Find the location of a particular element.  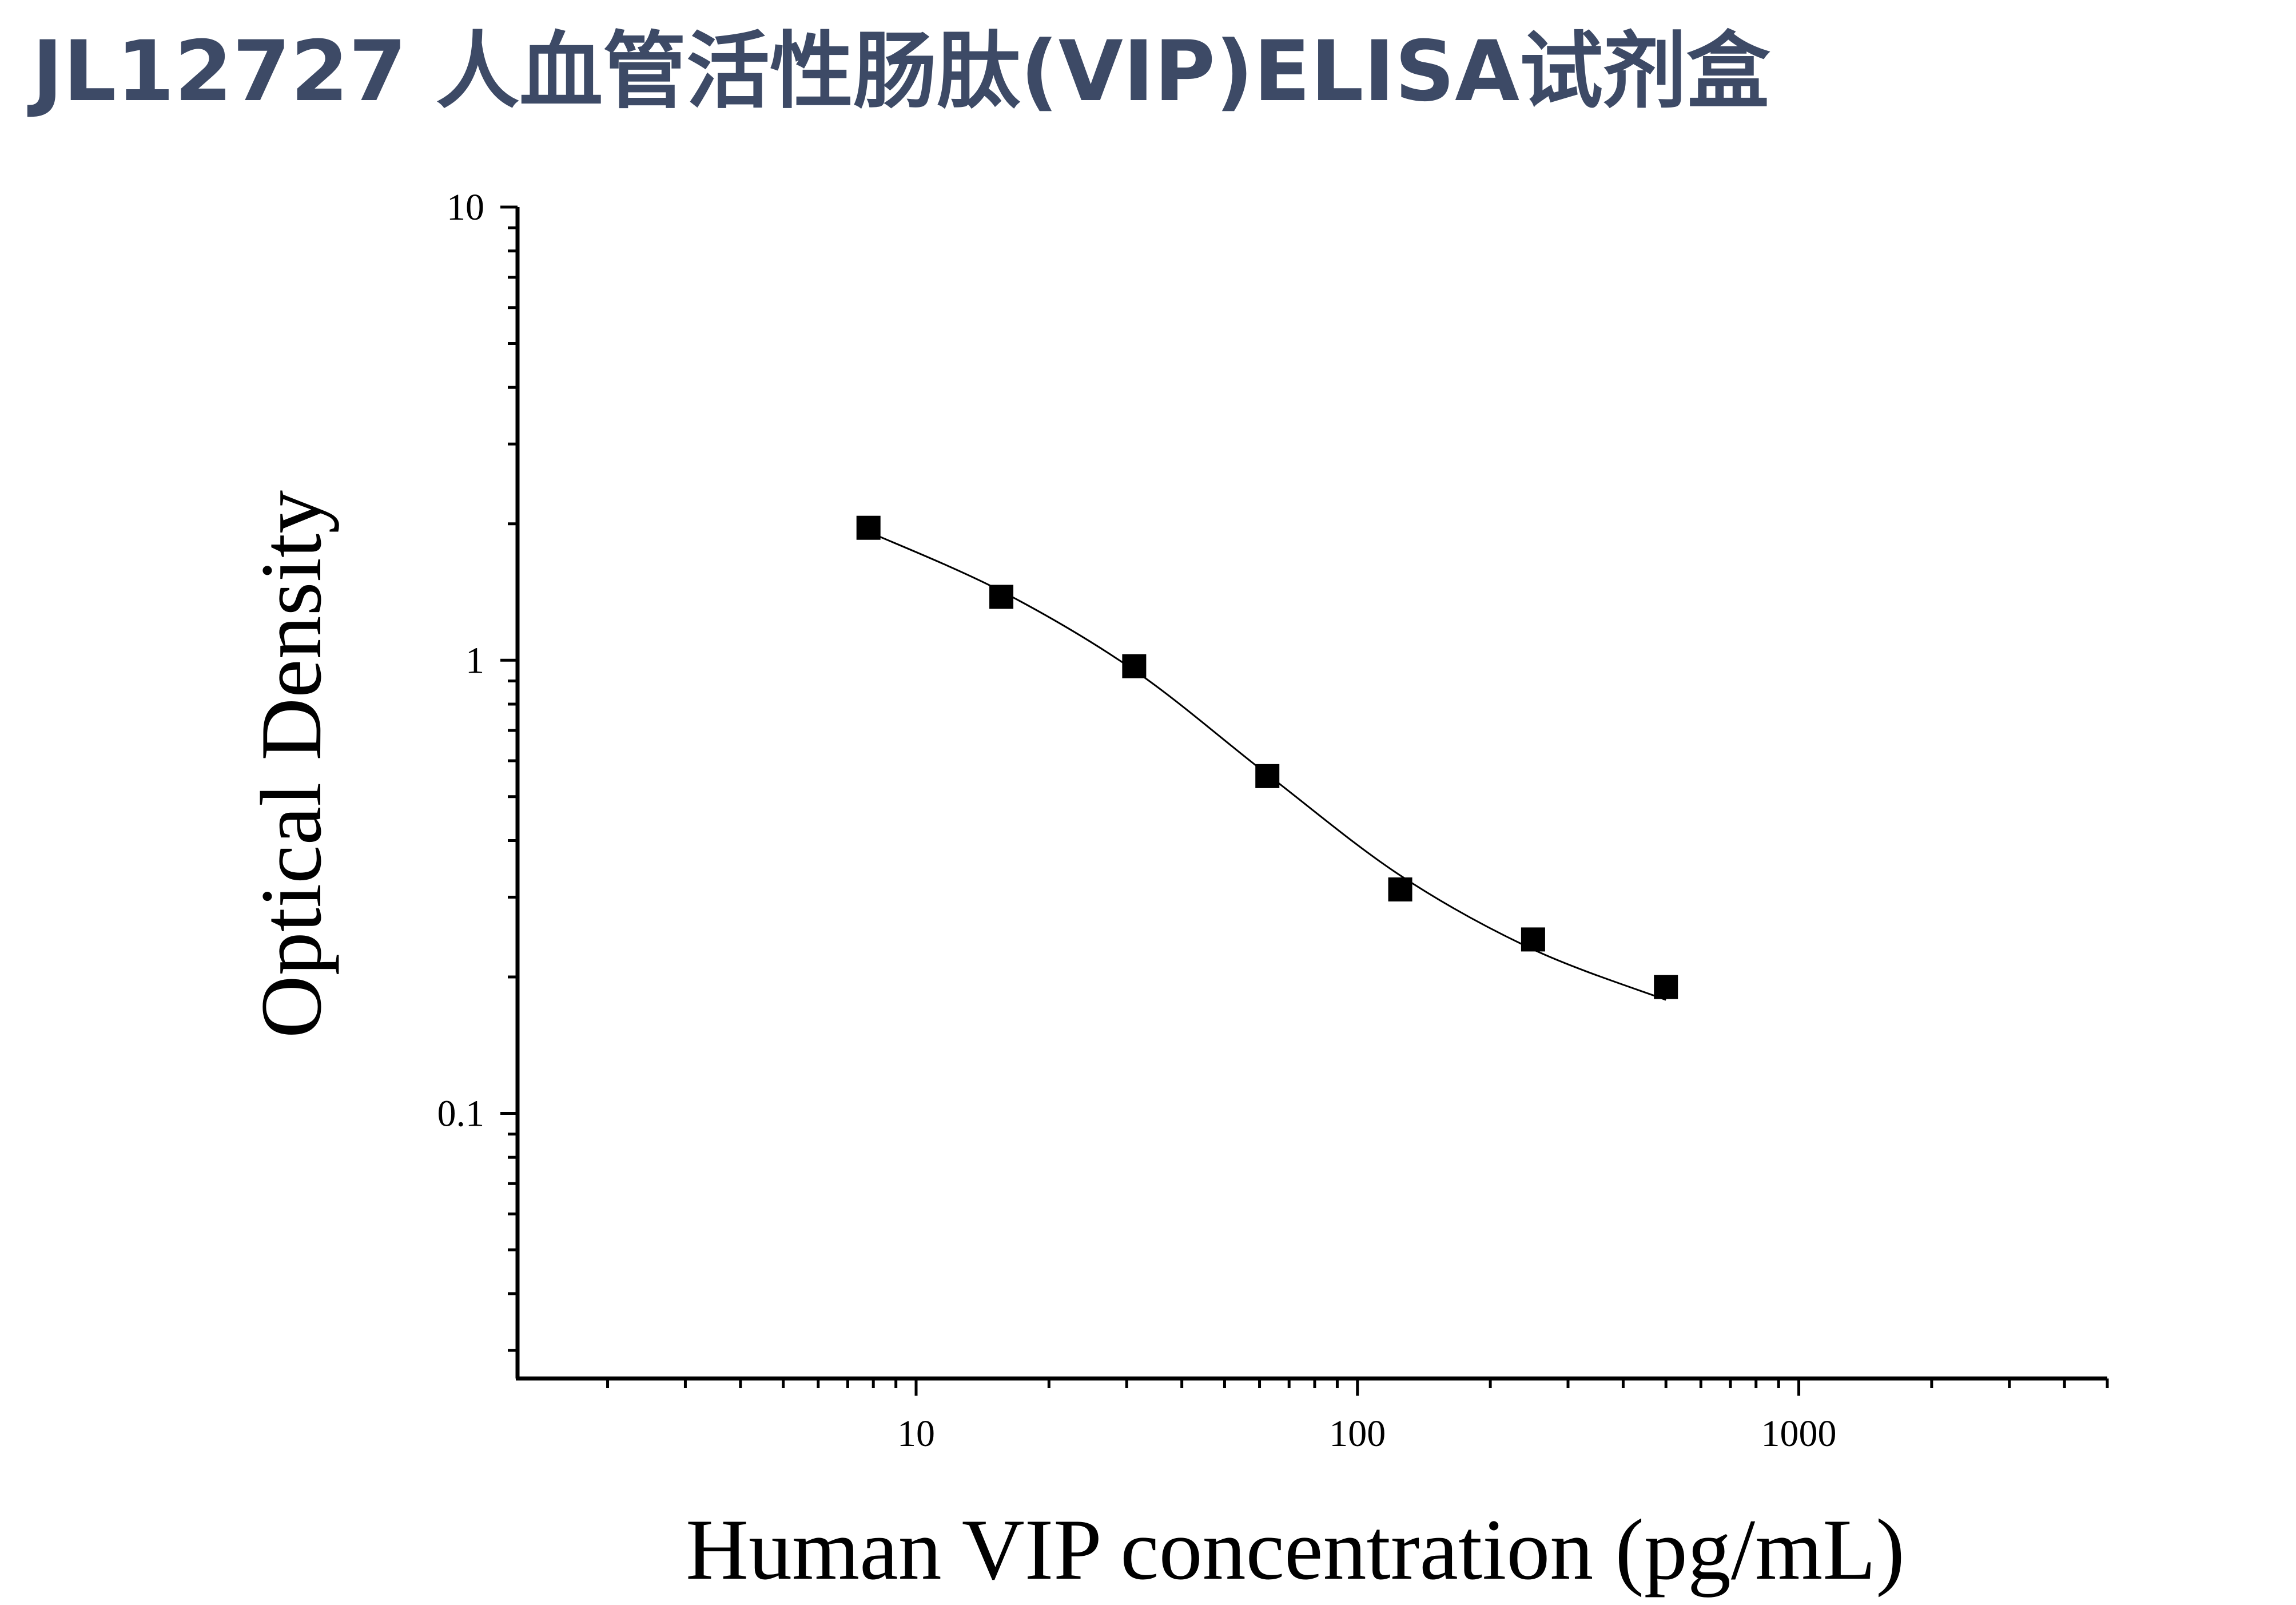

data-points is located at coordinates (1267, 757).